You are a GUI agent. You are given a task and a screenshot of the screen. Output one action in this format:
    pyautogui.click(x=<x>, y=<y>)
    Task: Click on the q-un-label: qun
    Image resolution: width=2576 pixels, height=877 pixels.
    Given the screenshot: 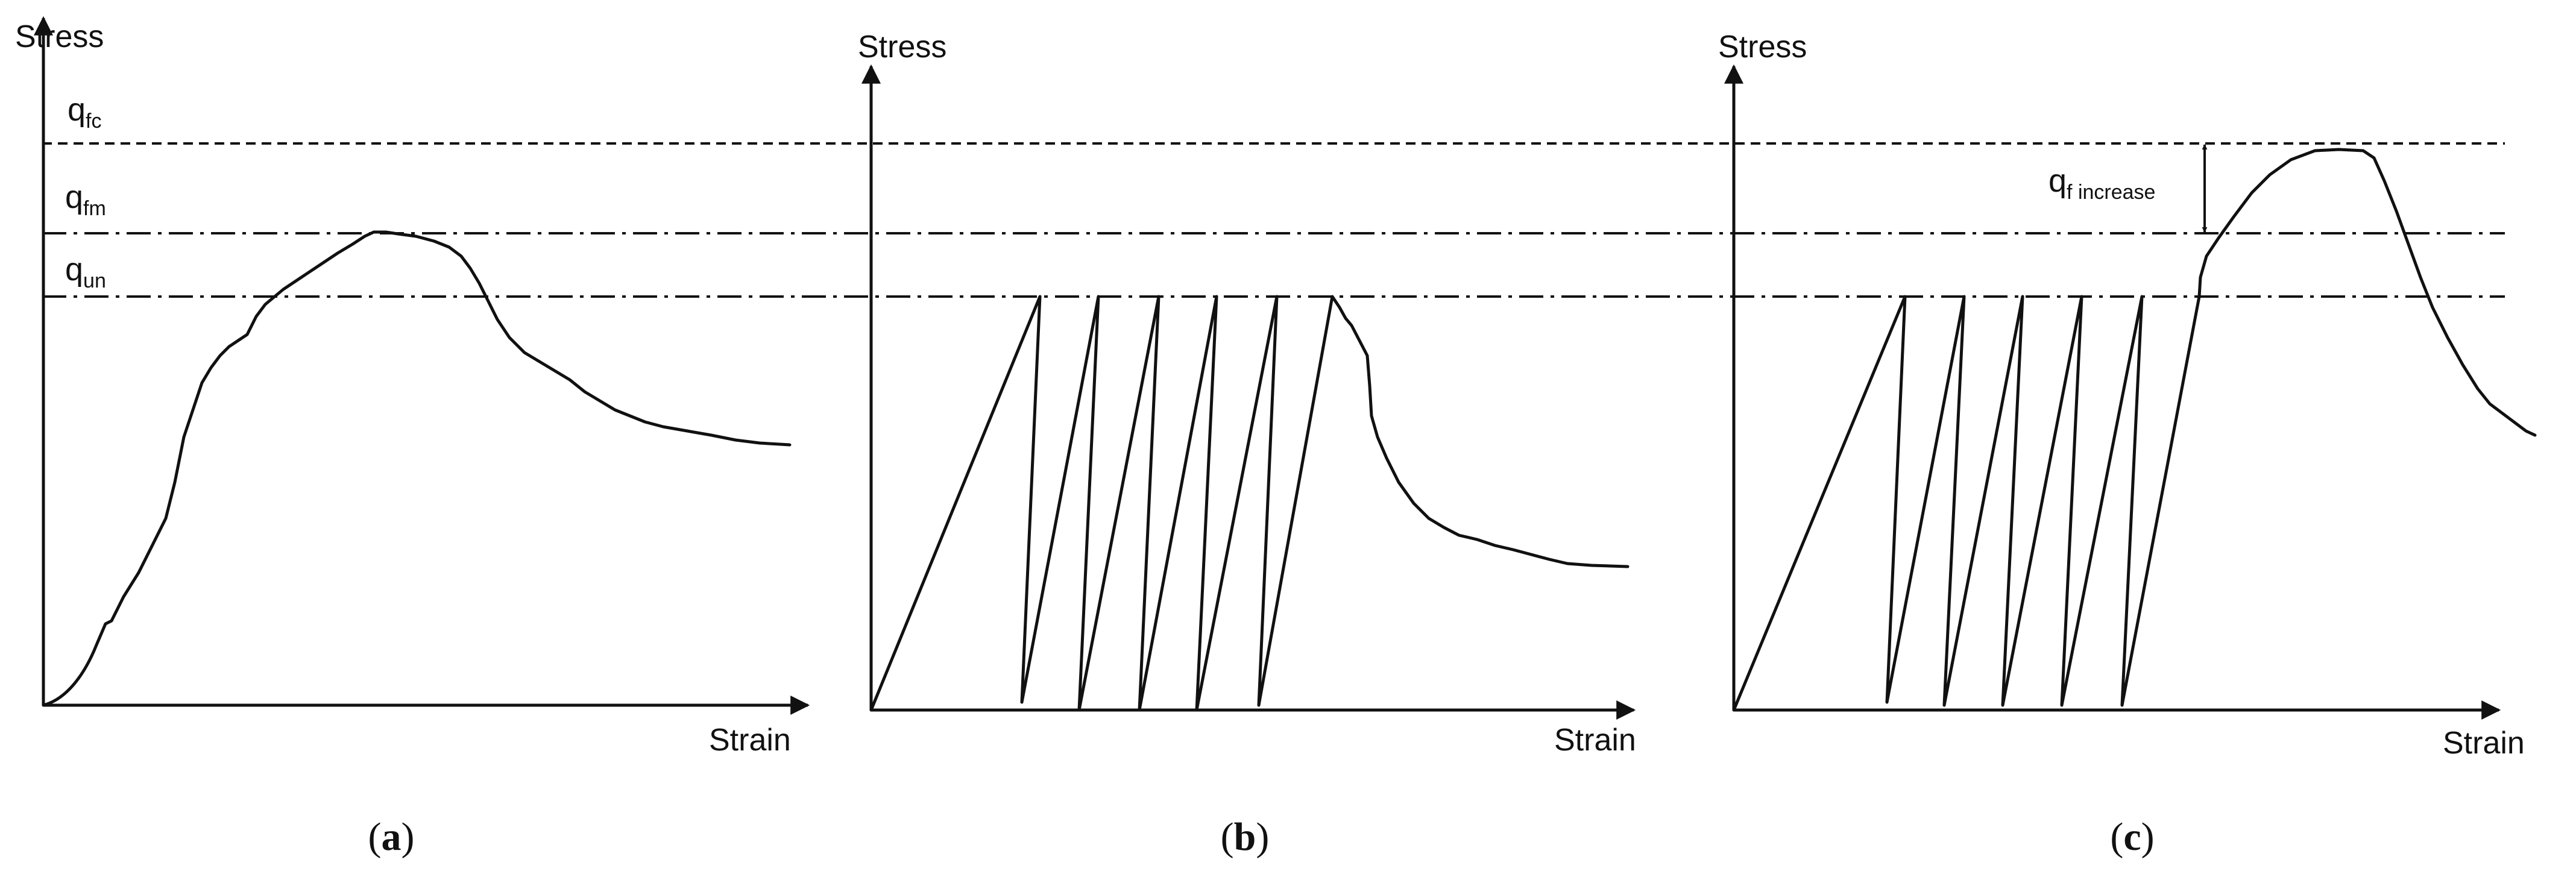 What is the action you would take?
    pyautogui.click(x=85, y=271)
    